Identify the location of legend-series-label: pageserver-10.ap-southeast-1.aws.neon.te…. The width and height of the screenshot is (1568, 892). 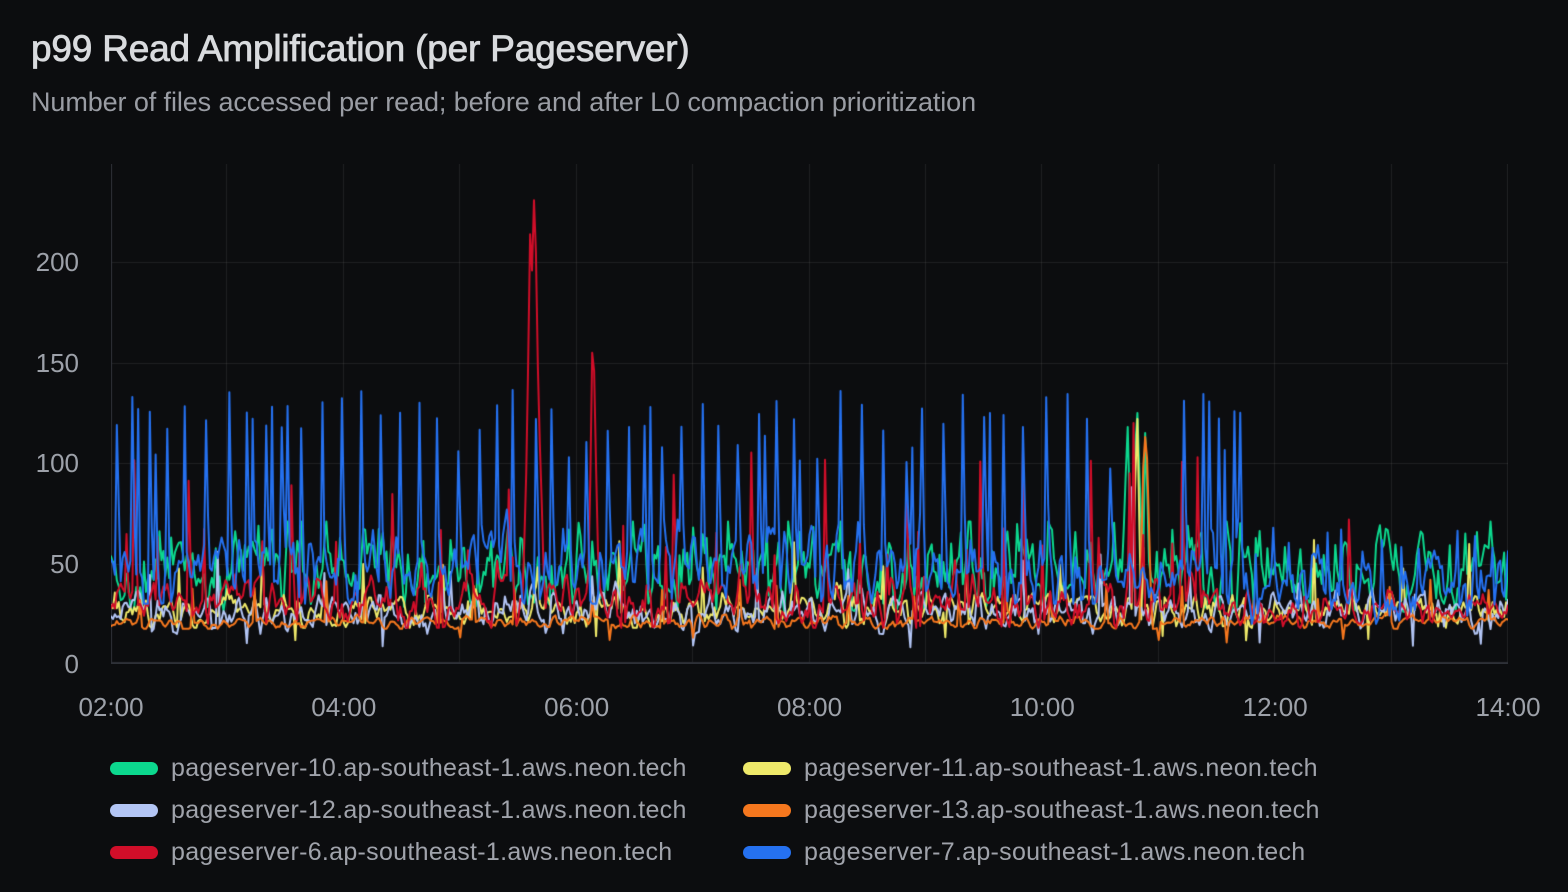
(429, 767).